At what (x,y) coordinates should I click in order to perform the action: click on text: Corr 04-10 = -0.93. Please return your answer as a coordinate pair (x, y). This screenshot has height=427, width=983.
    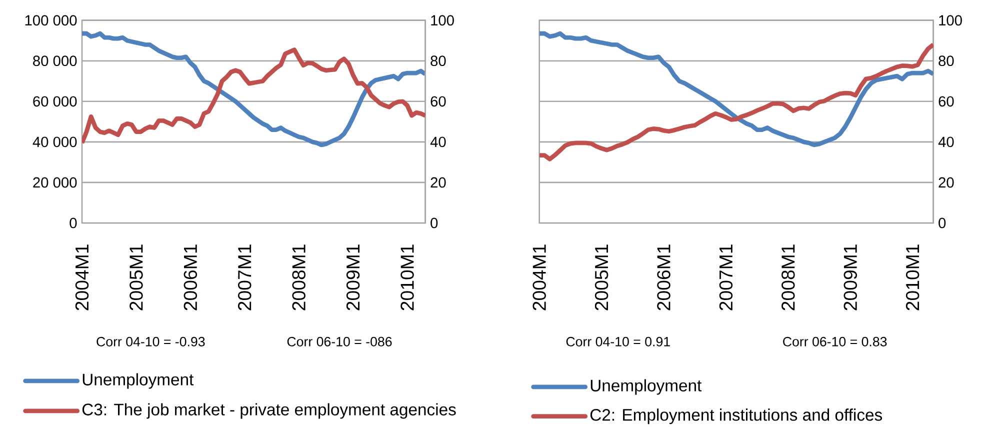
    Looking at the image, I should click on (150, 341).